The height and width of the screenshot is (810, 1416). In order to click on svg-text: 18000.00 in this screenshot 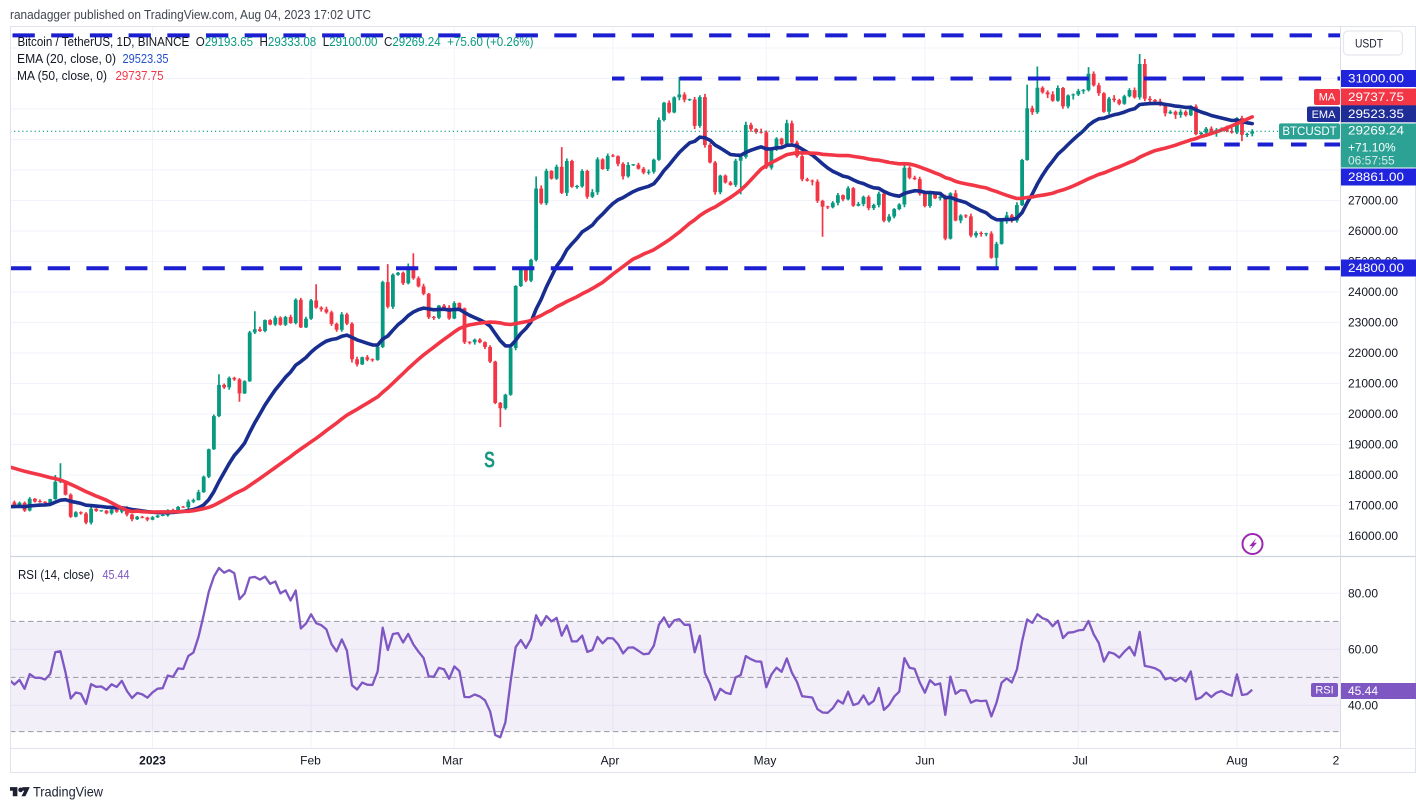, I will do `click(1373, 475)`.